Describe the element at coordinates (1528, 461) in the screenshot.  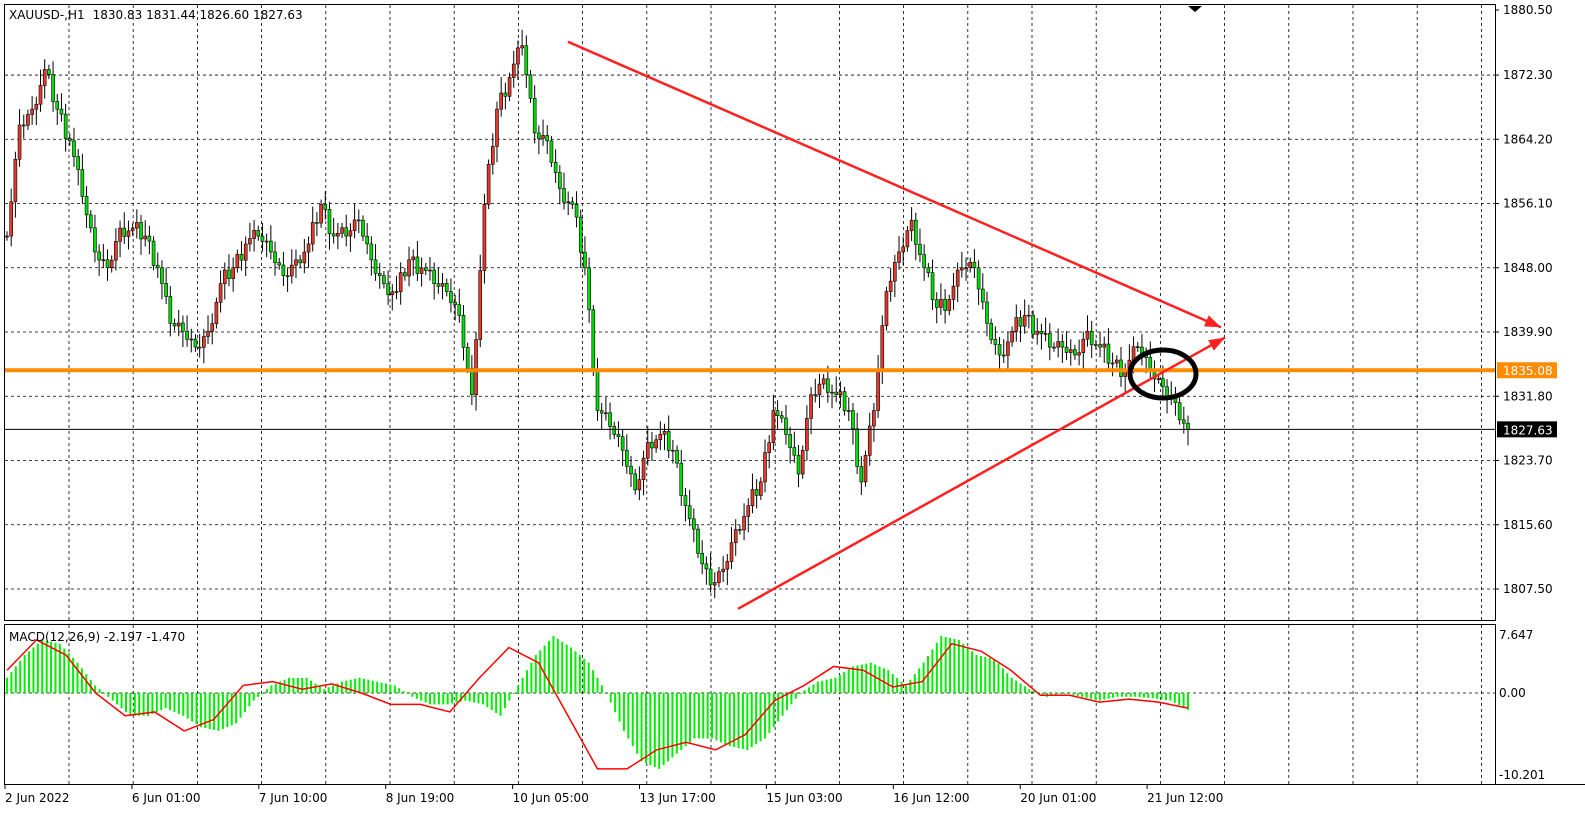
I see `price-tick-label: 1823.70` at that location.